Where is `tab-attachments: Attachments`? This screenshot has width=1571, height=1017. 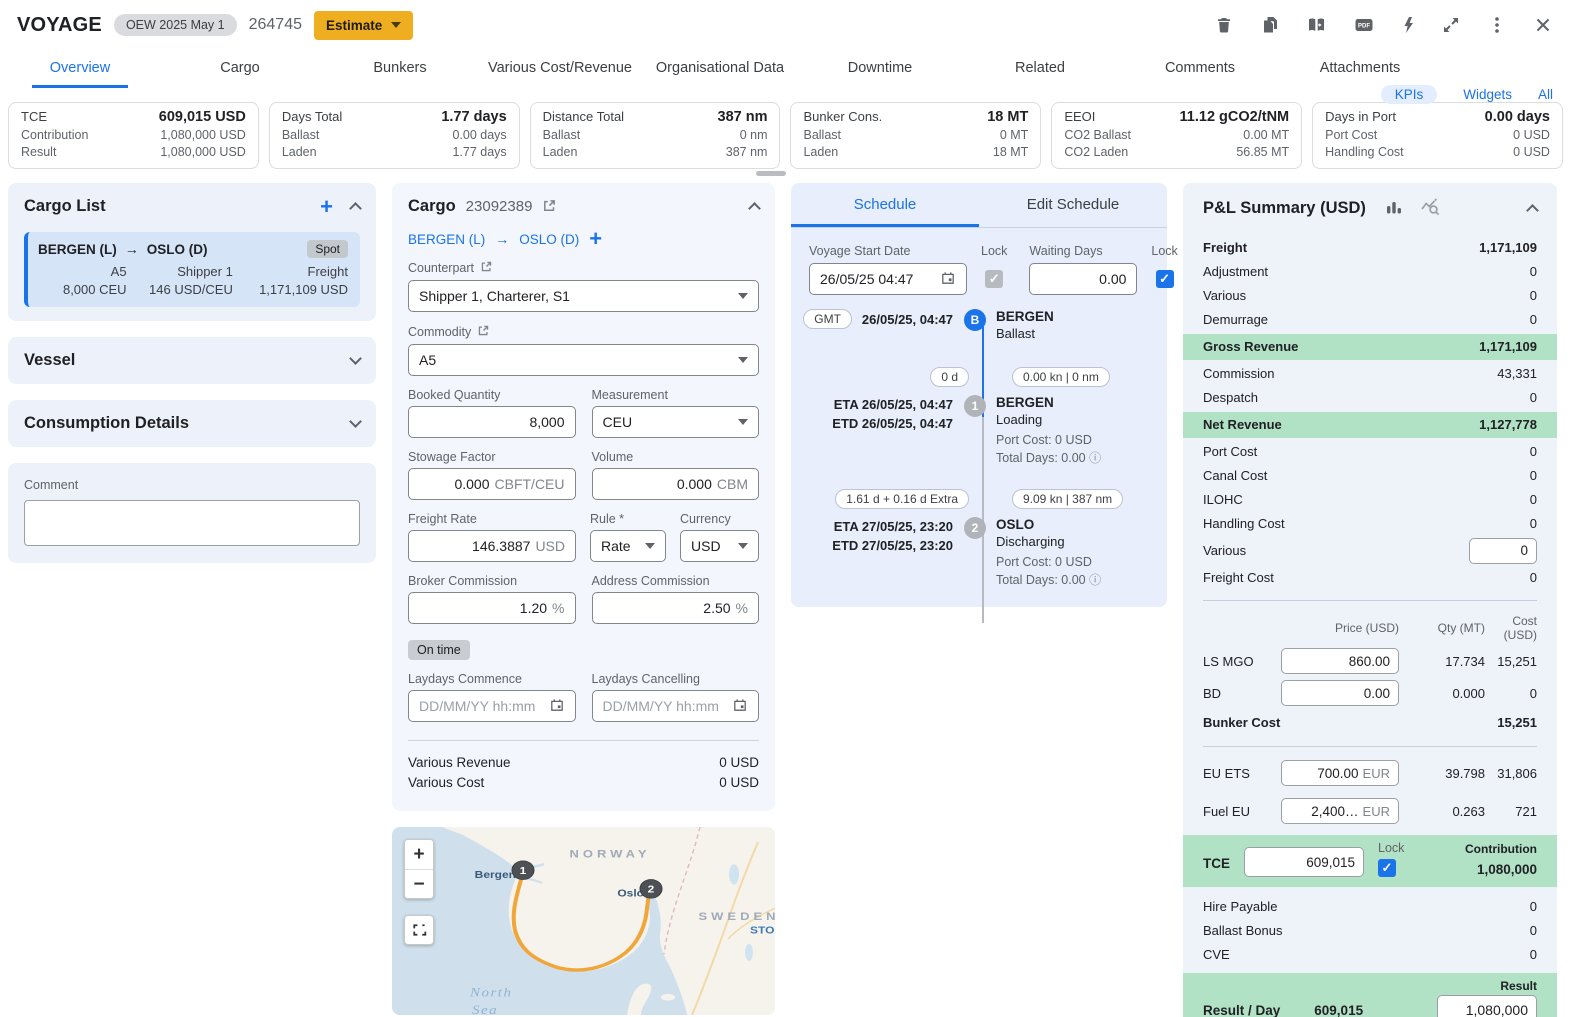 tab-attachments: Attachments is located at coordinates (1360, 68).